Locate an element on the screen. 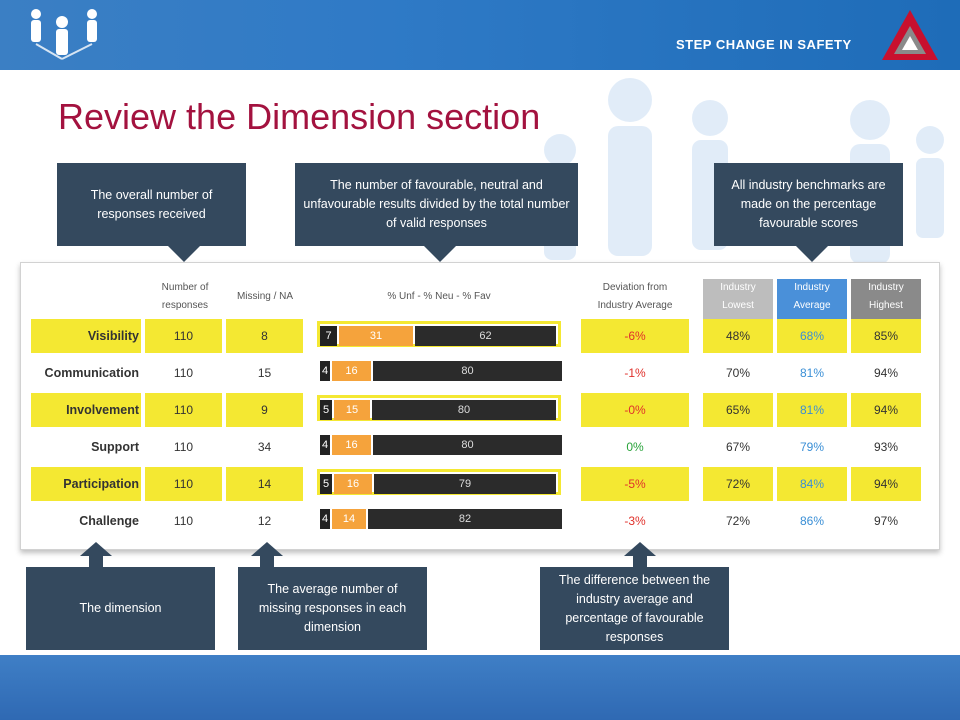 This screenshot has width=960, height=720. industry-lowest-value: 70% is located at coordinates (738, 373).